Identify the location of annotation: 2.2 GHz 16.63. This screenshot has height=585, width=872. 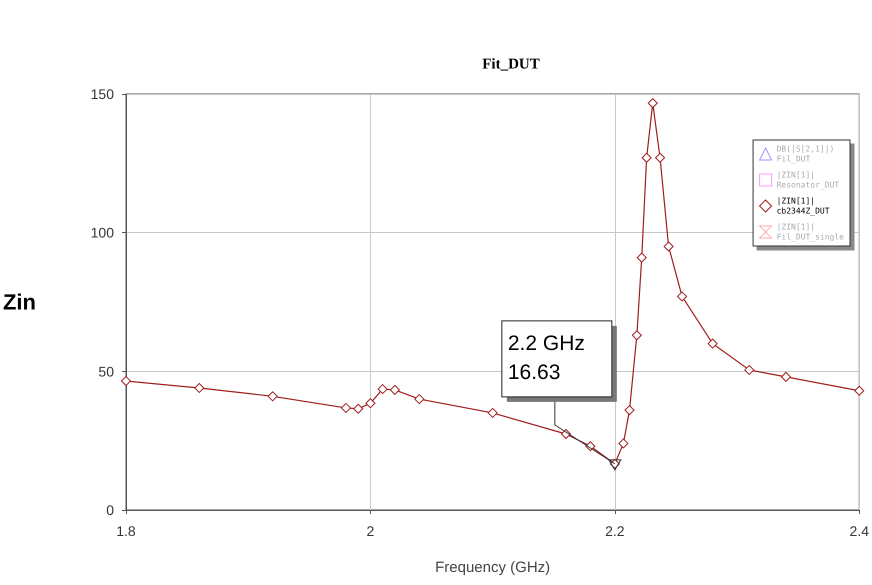
(546, 358).